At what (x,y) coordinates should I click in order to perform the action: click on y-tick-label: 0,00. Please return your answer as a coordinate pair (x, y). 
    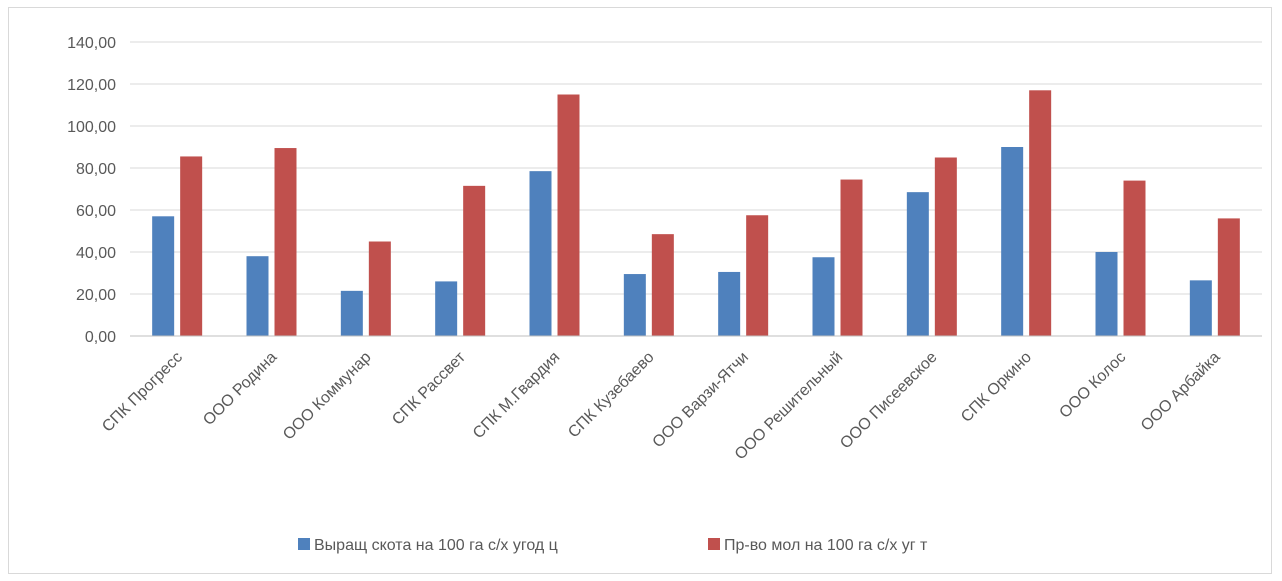
    Looking at the image, I should click on (100, 337).